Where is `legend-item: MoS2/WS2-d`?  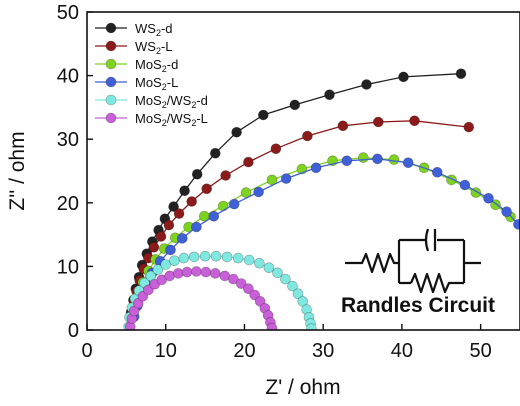
legend-item: MoS2/WS2-d is located at coordinates (151, 101).